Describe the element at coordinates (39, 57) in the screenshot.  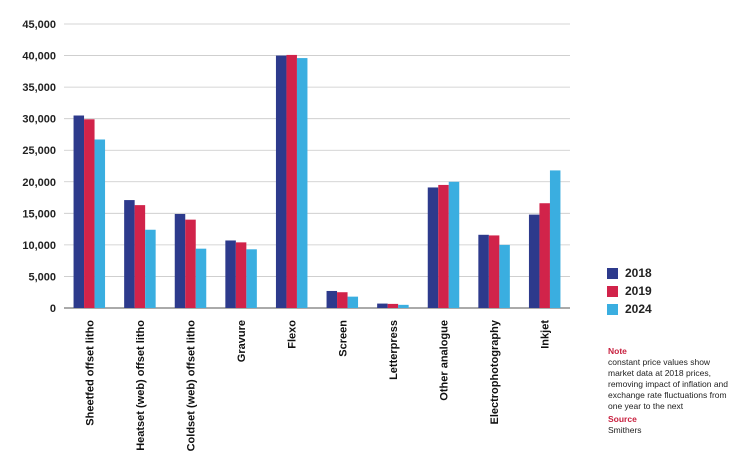
I see `y-tick-label: 40,000` at that location.